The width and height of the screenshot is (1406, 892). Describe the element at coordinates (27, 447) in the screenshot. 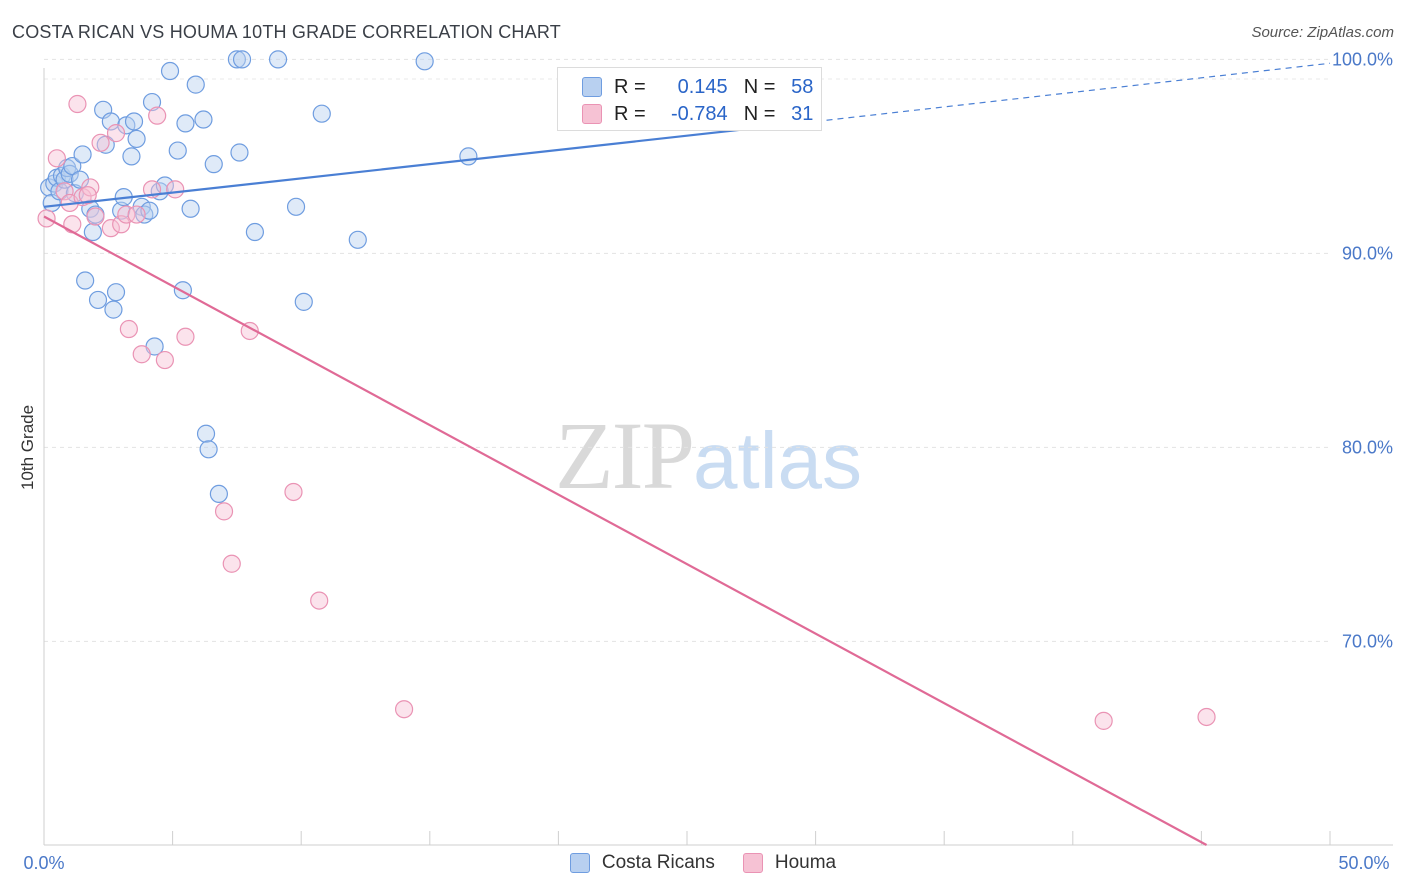

I see `y-axis-label: 10th Grade` at that location.